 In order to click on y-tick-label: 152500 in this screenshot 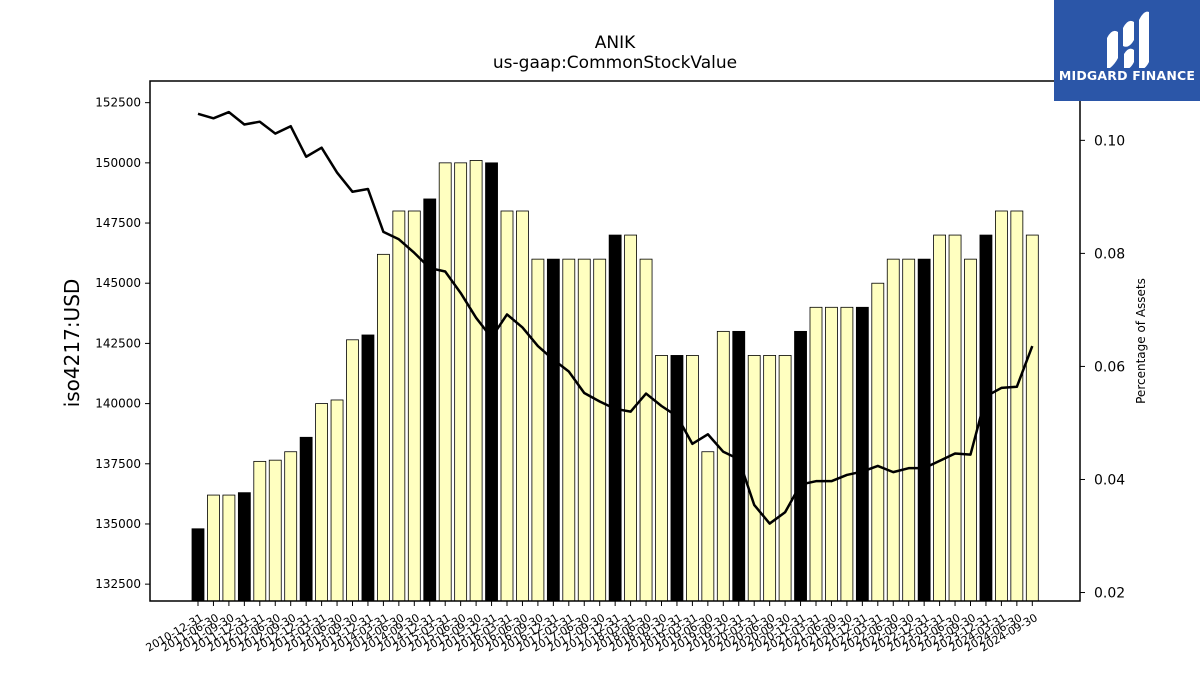, I will do `click(118, 103)`.